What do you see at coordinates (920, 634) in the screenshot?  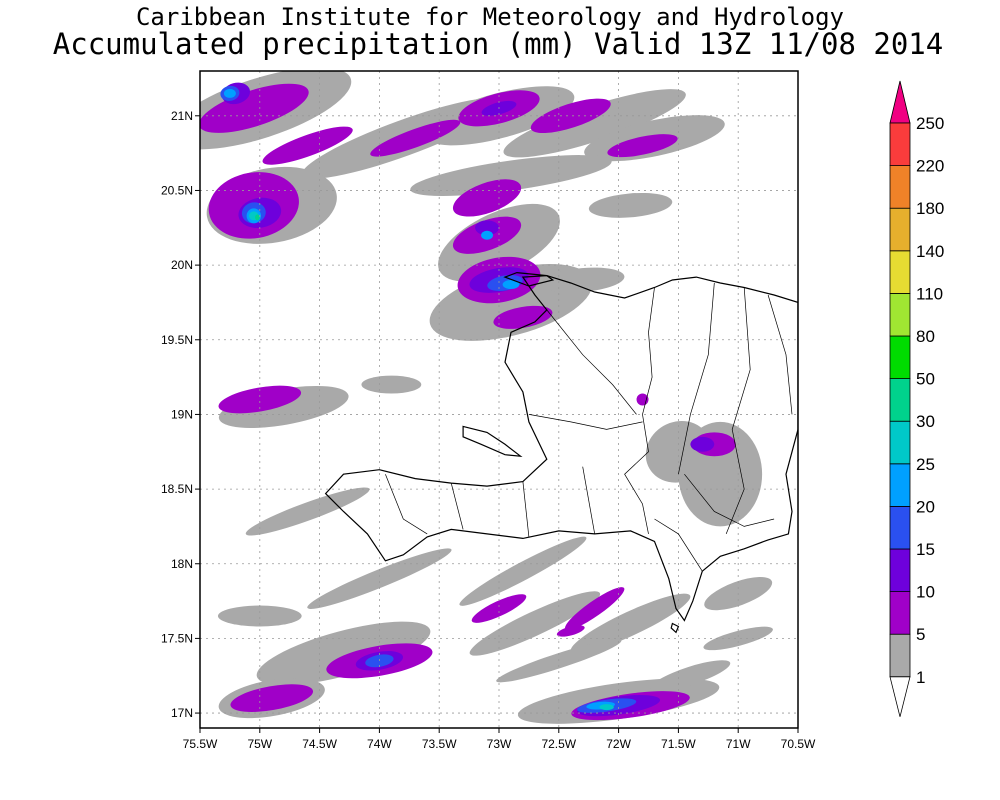 I see `colorbar-label: 5` at bounding box center [920, 634].